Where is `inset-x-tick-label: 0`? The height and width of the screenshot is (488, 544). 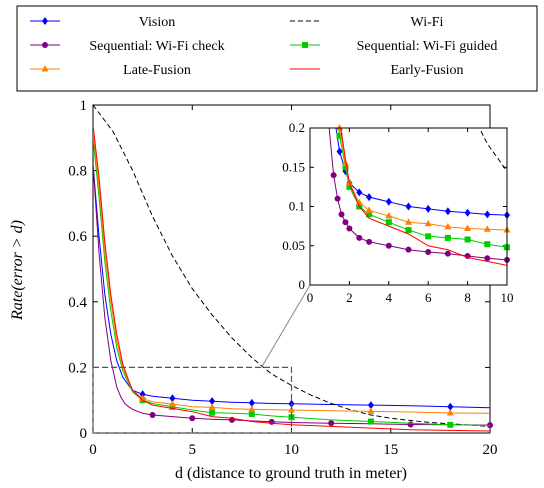 inset-x-tick-label: 0 is located at coordinates (310, 297).